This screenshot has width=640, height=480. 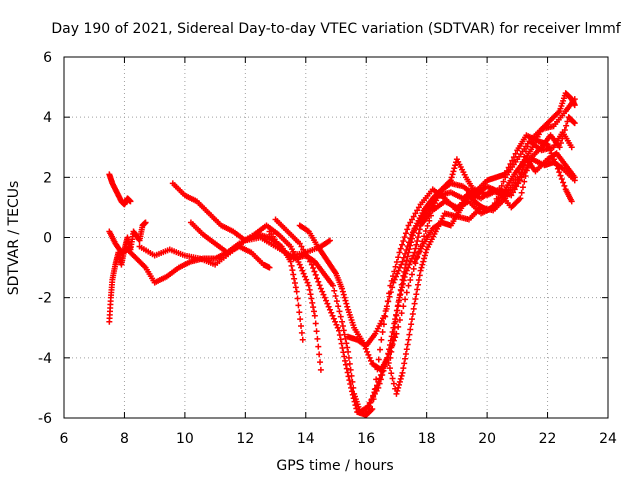 What do you see at coordinates (45, 419) in the screenshot?
I see `y-tick-label: -6` at bounding box center [45, 419].